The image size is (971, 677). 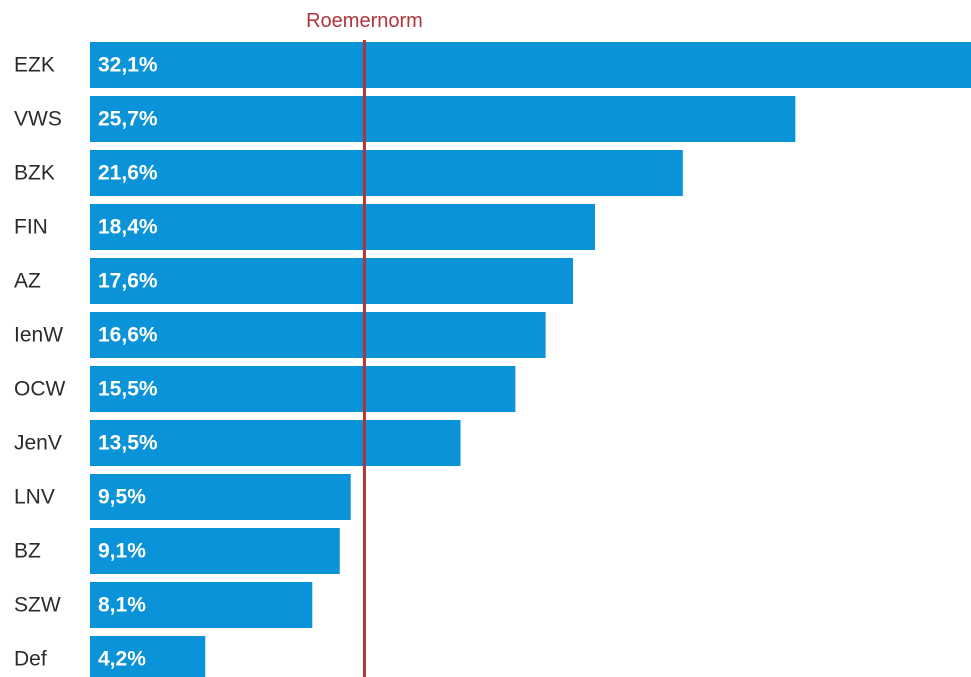 What do you see at coordinates (128, 173) in the screenshot?
I see `value-label-bzk: 21,6%` at bounding box center [128, 173].